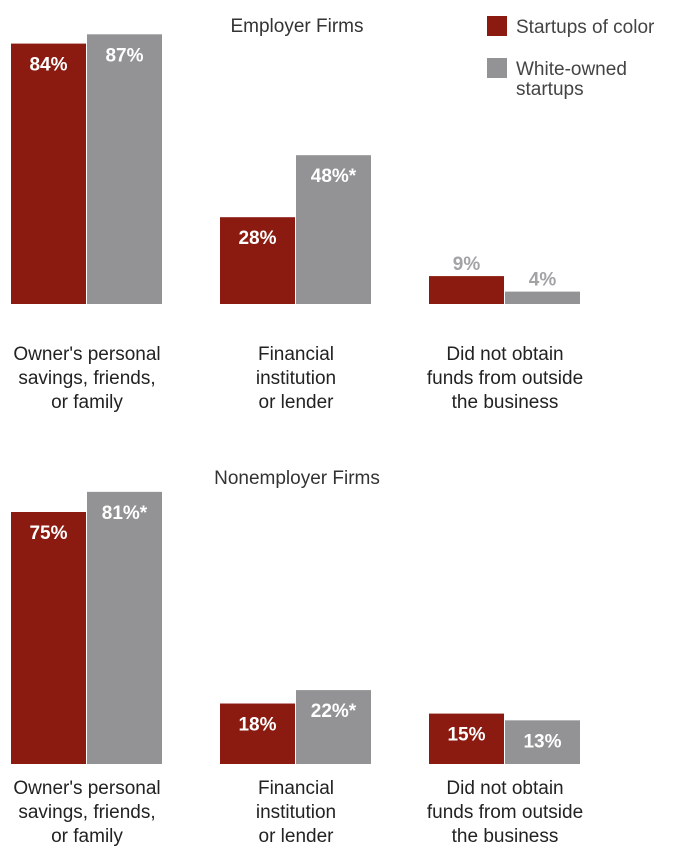 The height and width of the screenshot is (851, 678). I want to click on category-label-0-0-line-1: savings, friends,, so click(86, 378).